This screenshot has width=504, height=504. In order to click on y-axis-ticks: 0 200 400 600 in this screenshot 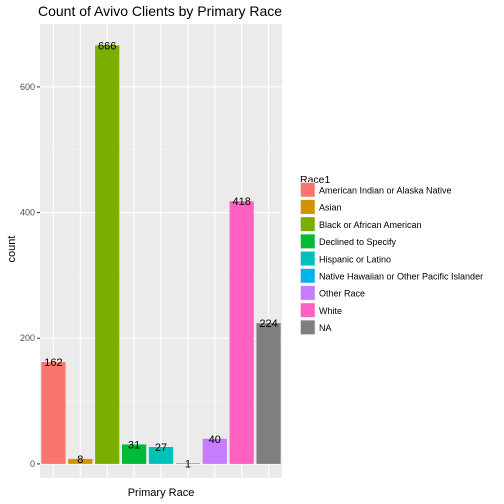, I will do `click(30, 275)`.